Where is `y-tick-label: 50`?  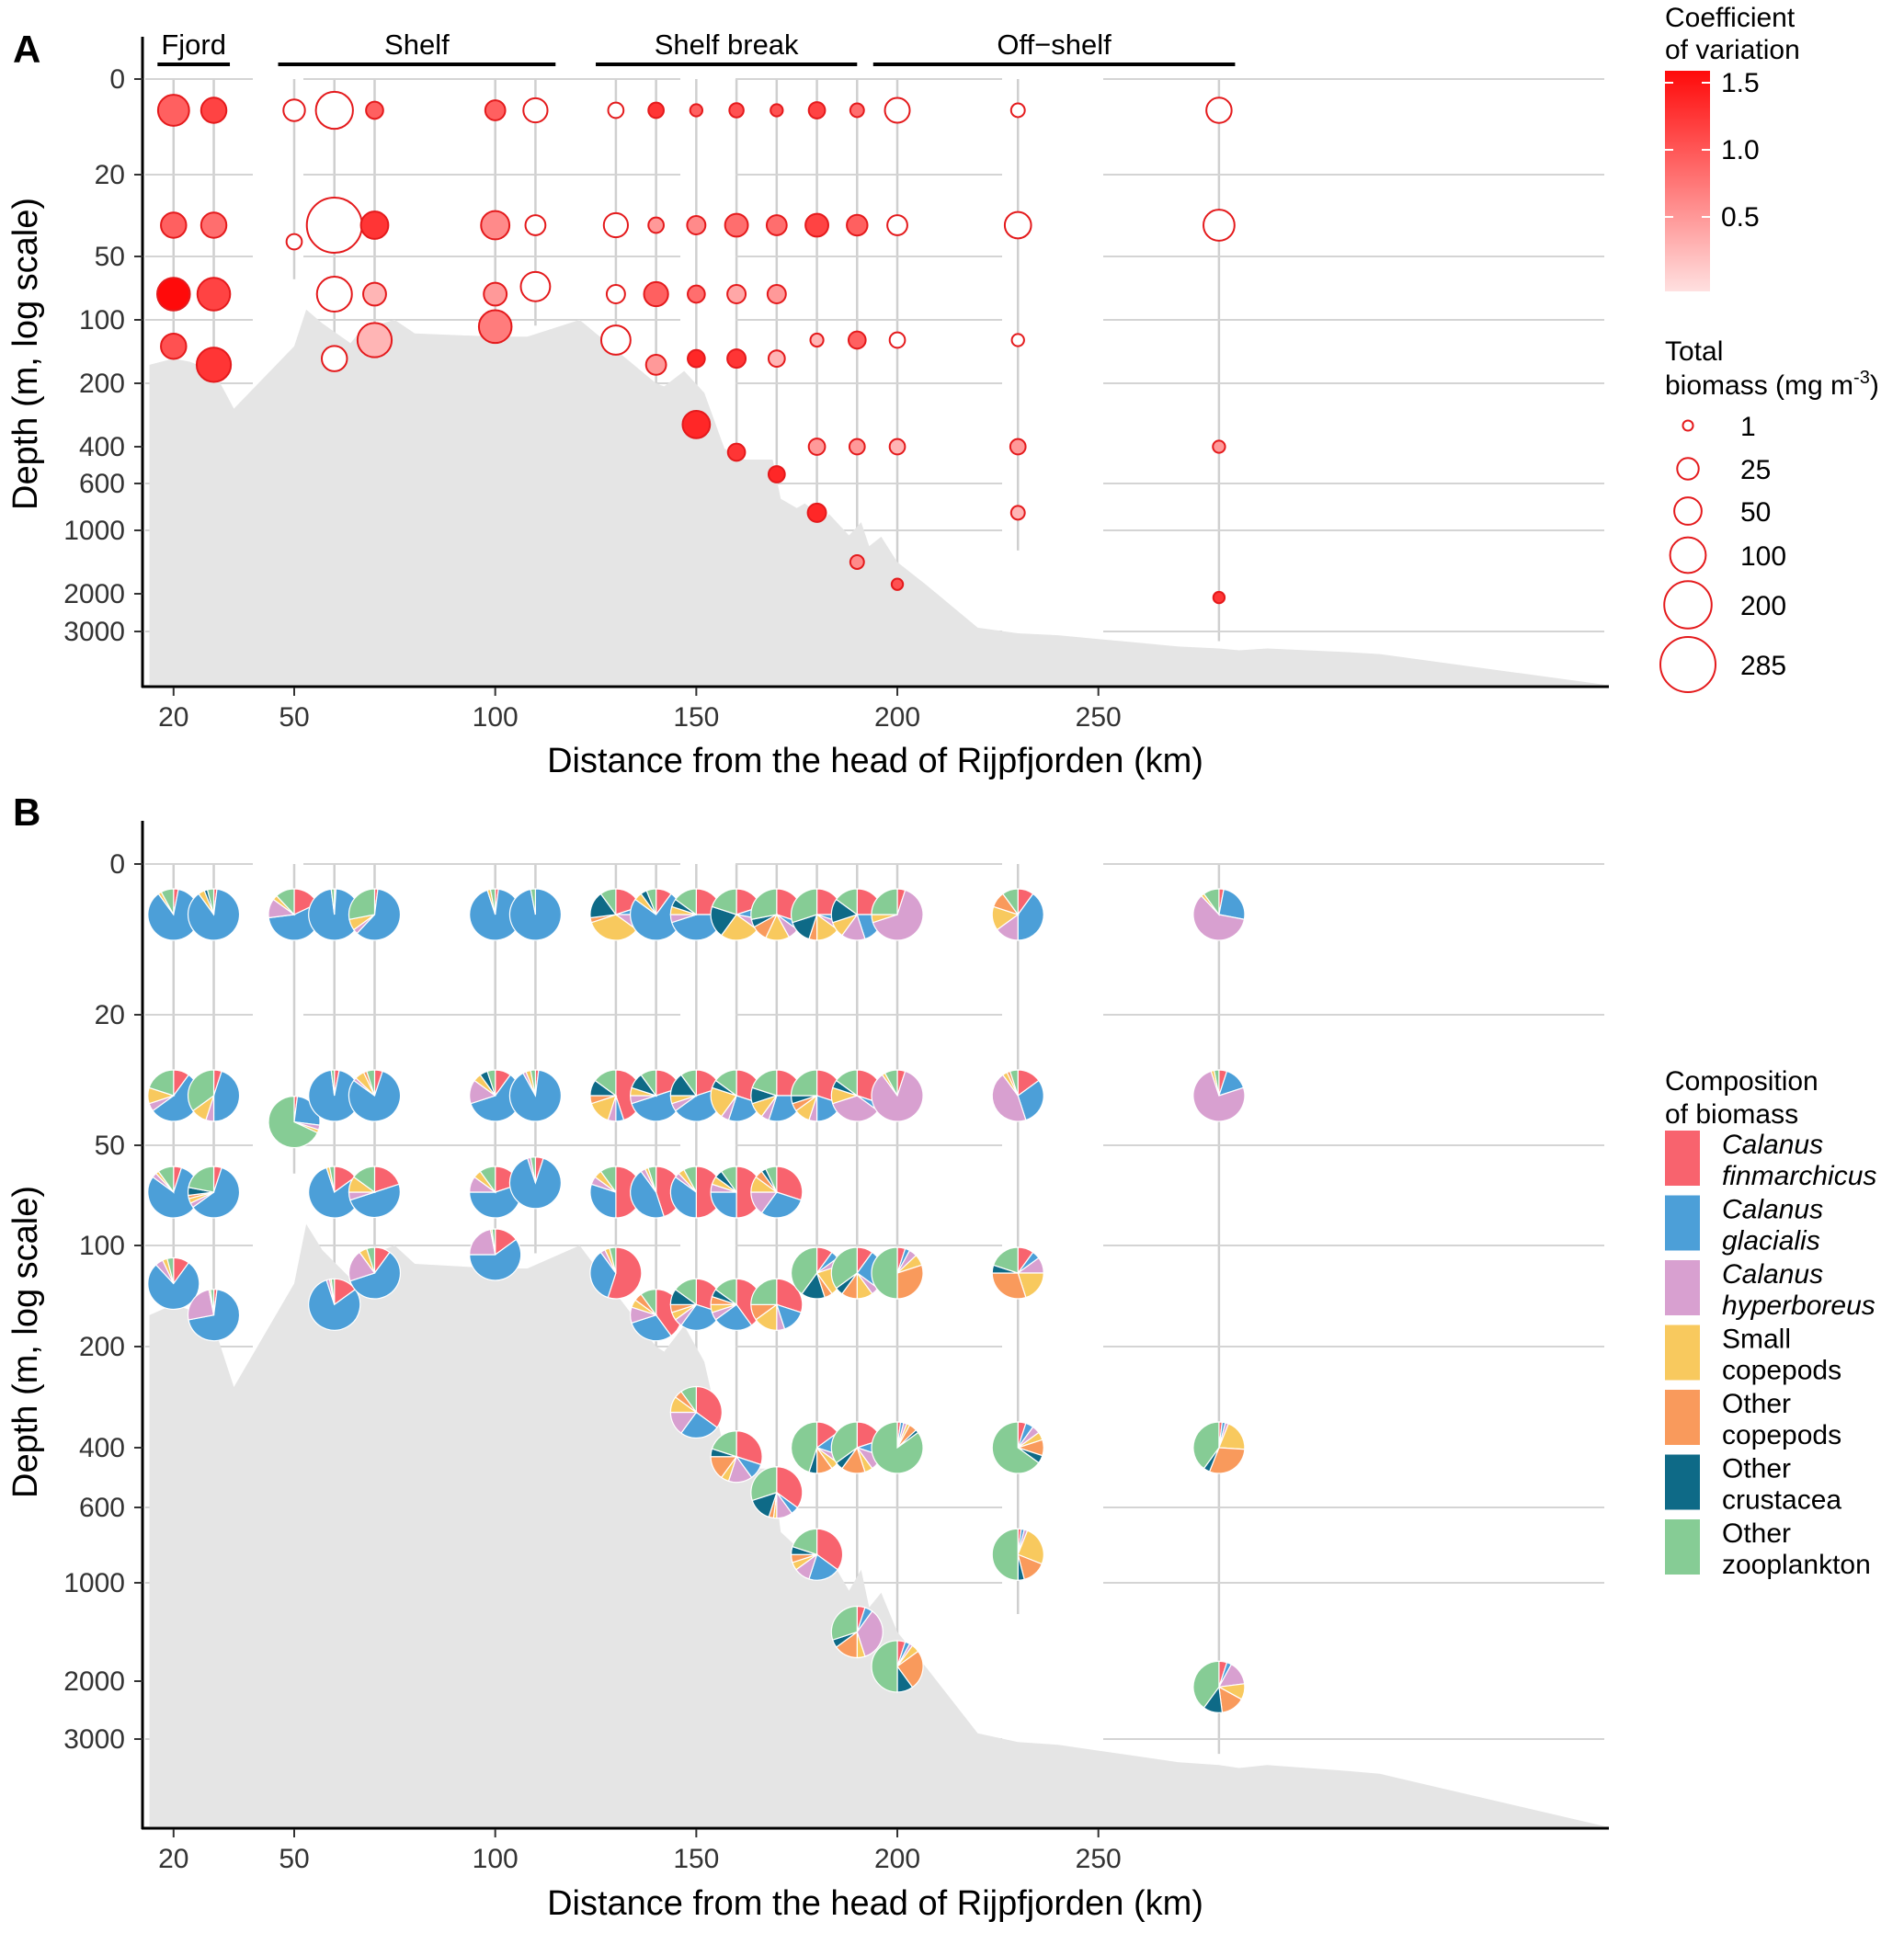 y-tick-label: 50 is located at coordinates (110, 1146).